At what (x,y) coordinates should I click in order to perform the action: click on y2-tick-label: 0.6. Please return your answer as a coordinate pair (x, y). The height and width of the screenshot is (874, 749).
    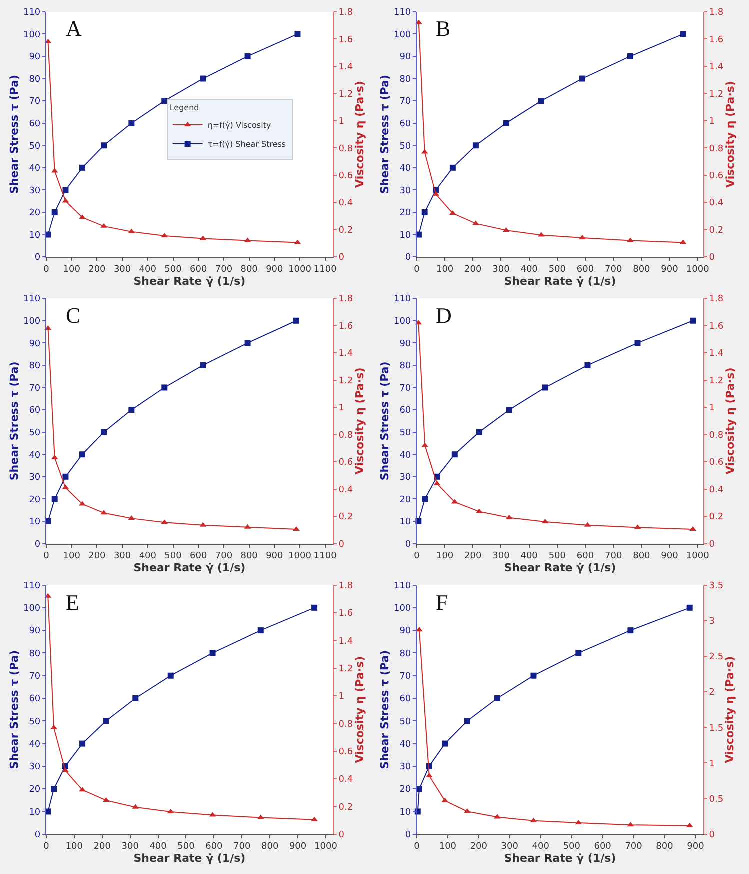
    Looking at the image, I should click on (346, 177).